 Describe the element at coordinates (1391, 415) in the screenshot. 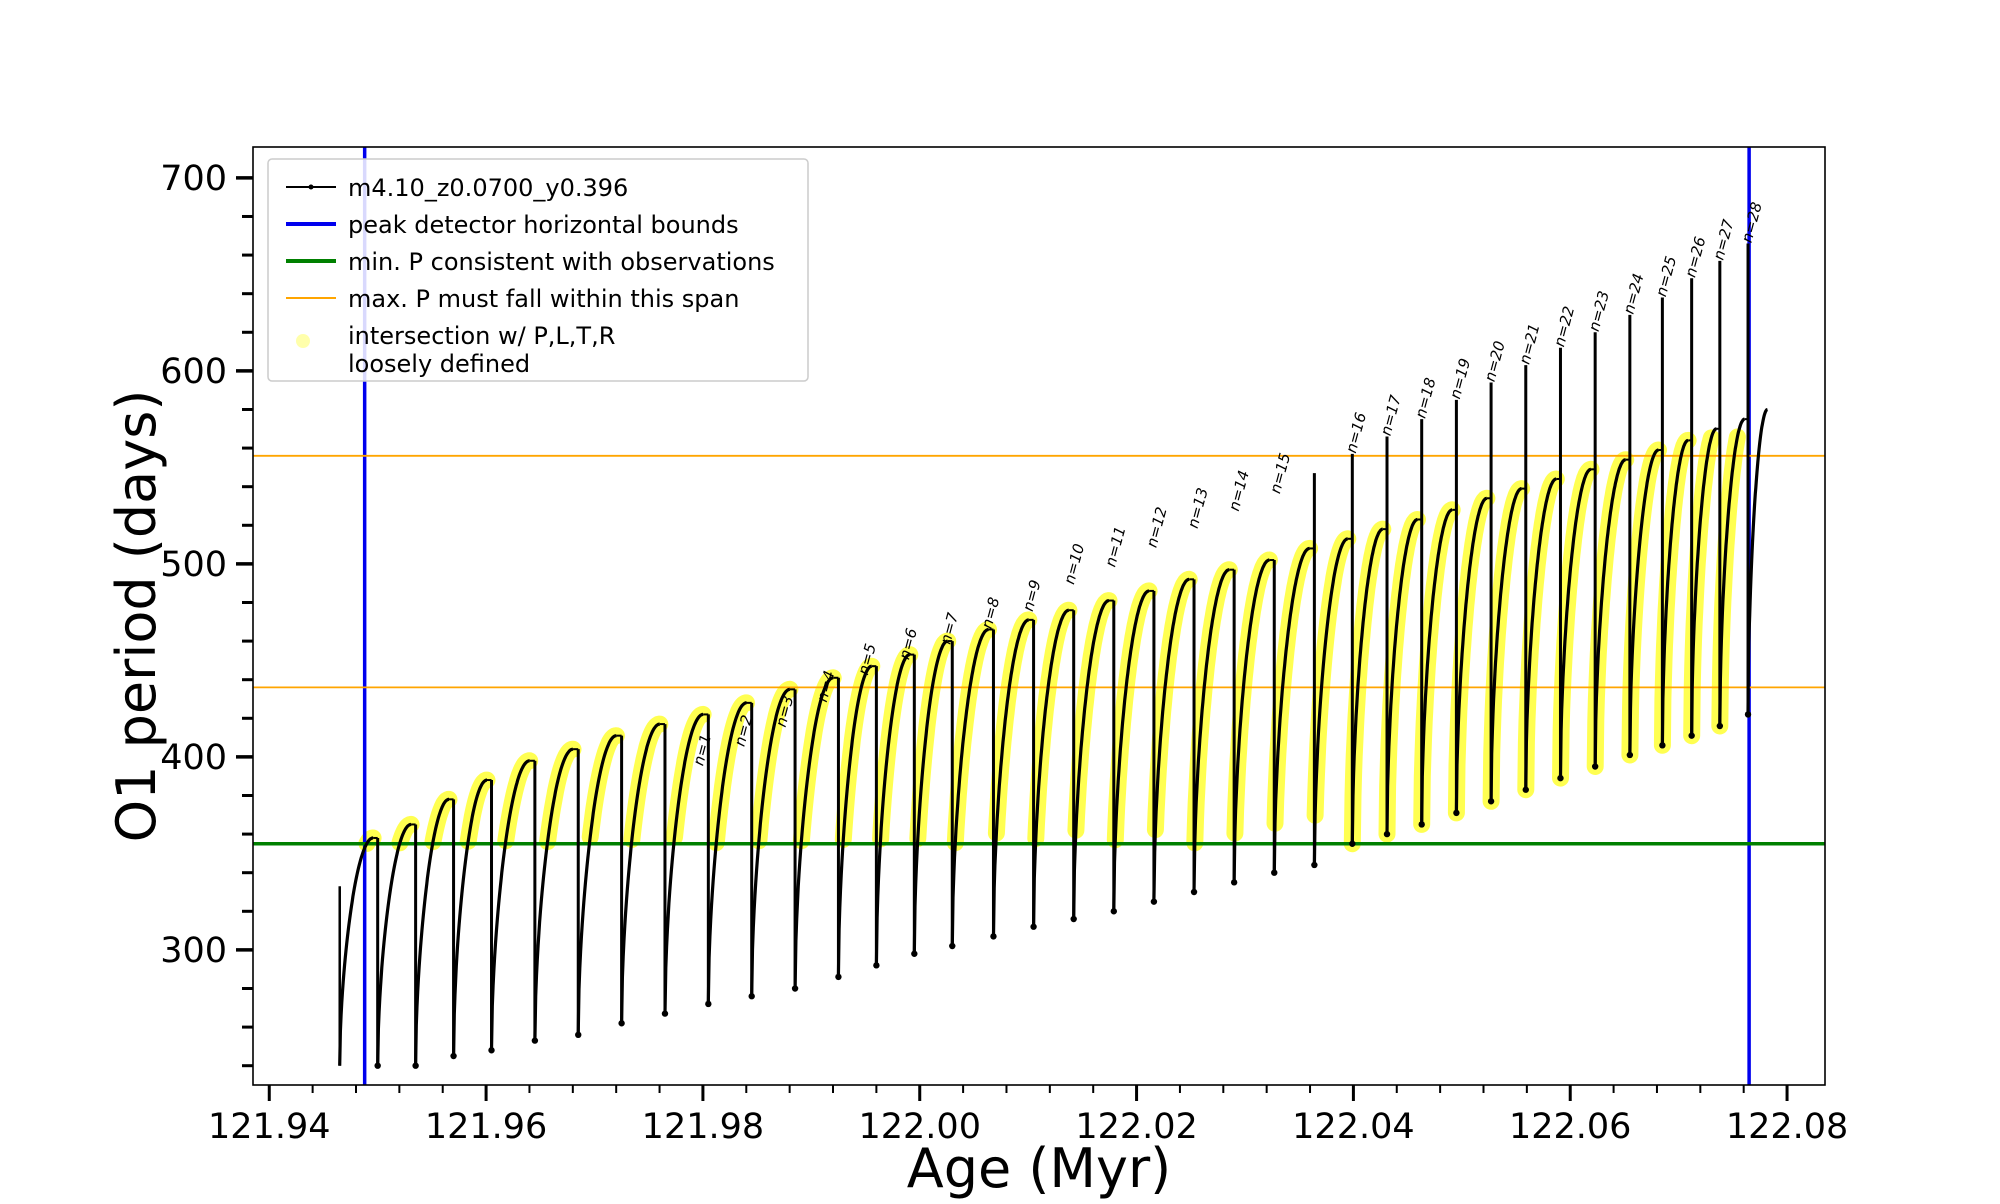

I see `pulse-label: n=17` at that location.